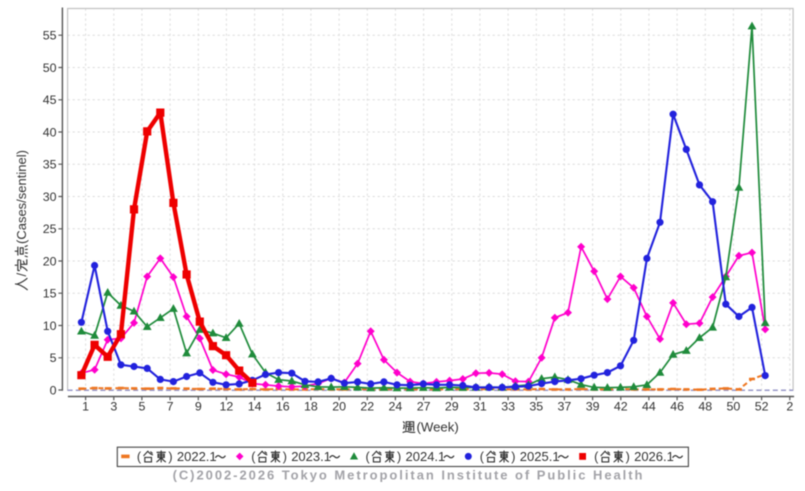  Describe the element at coordinates (170, 407) in the screenshot. I see `svg-text: 7` at that location.